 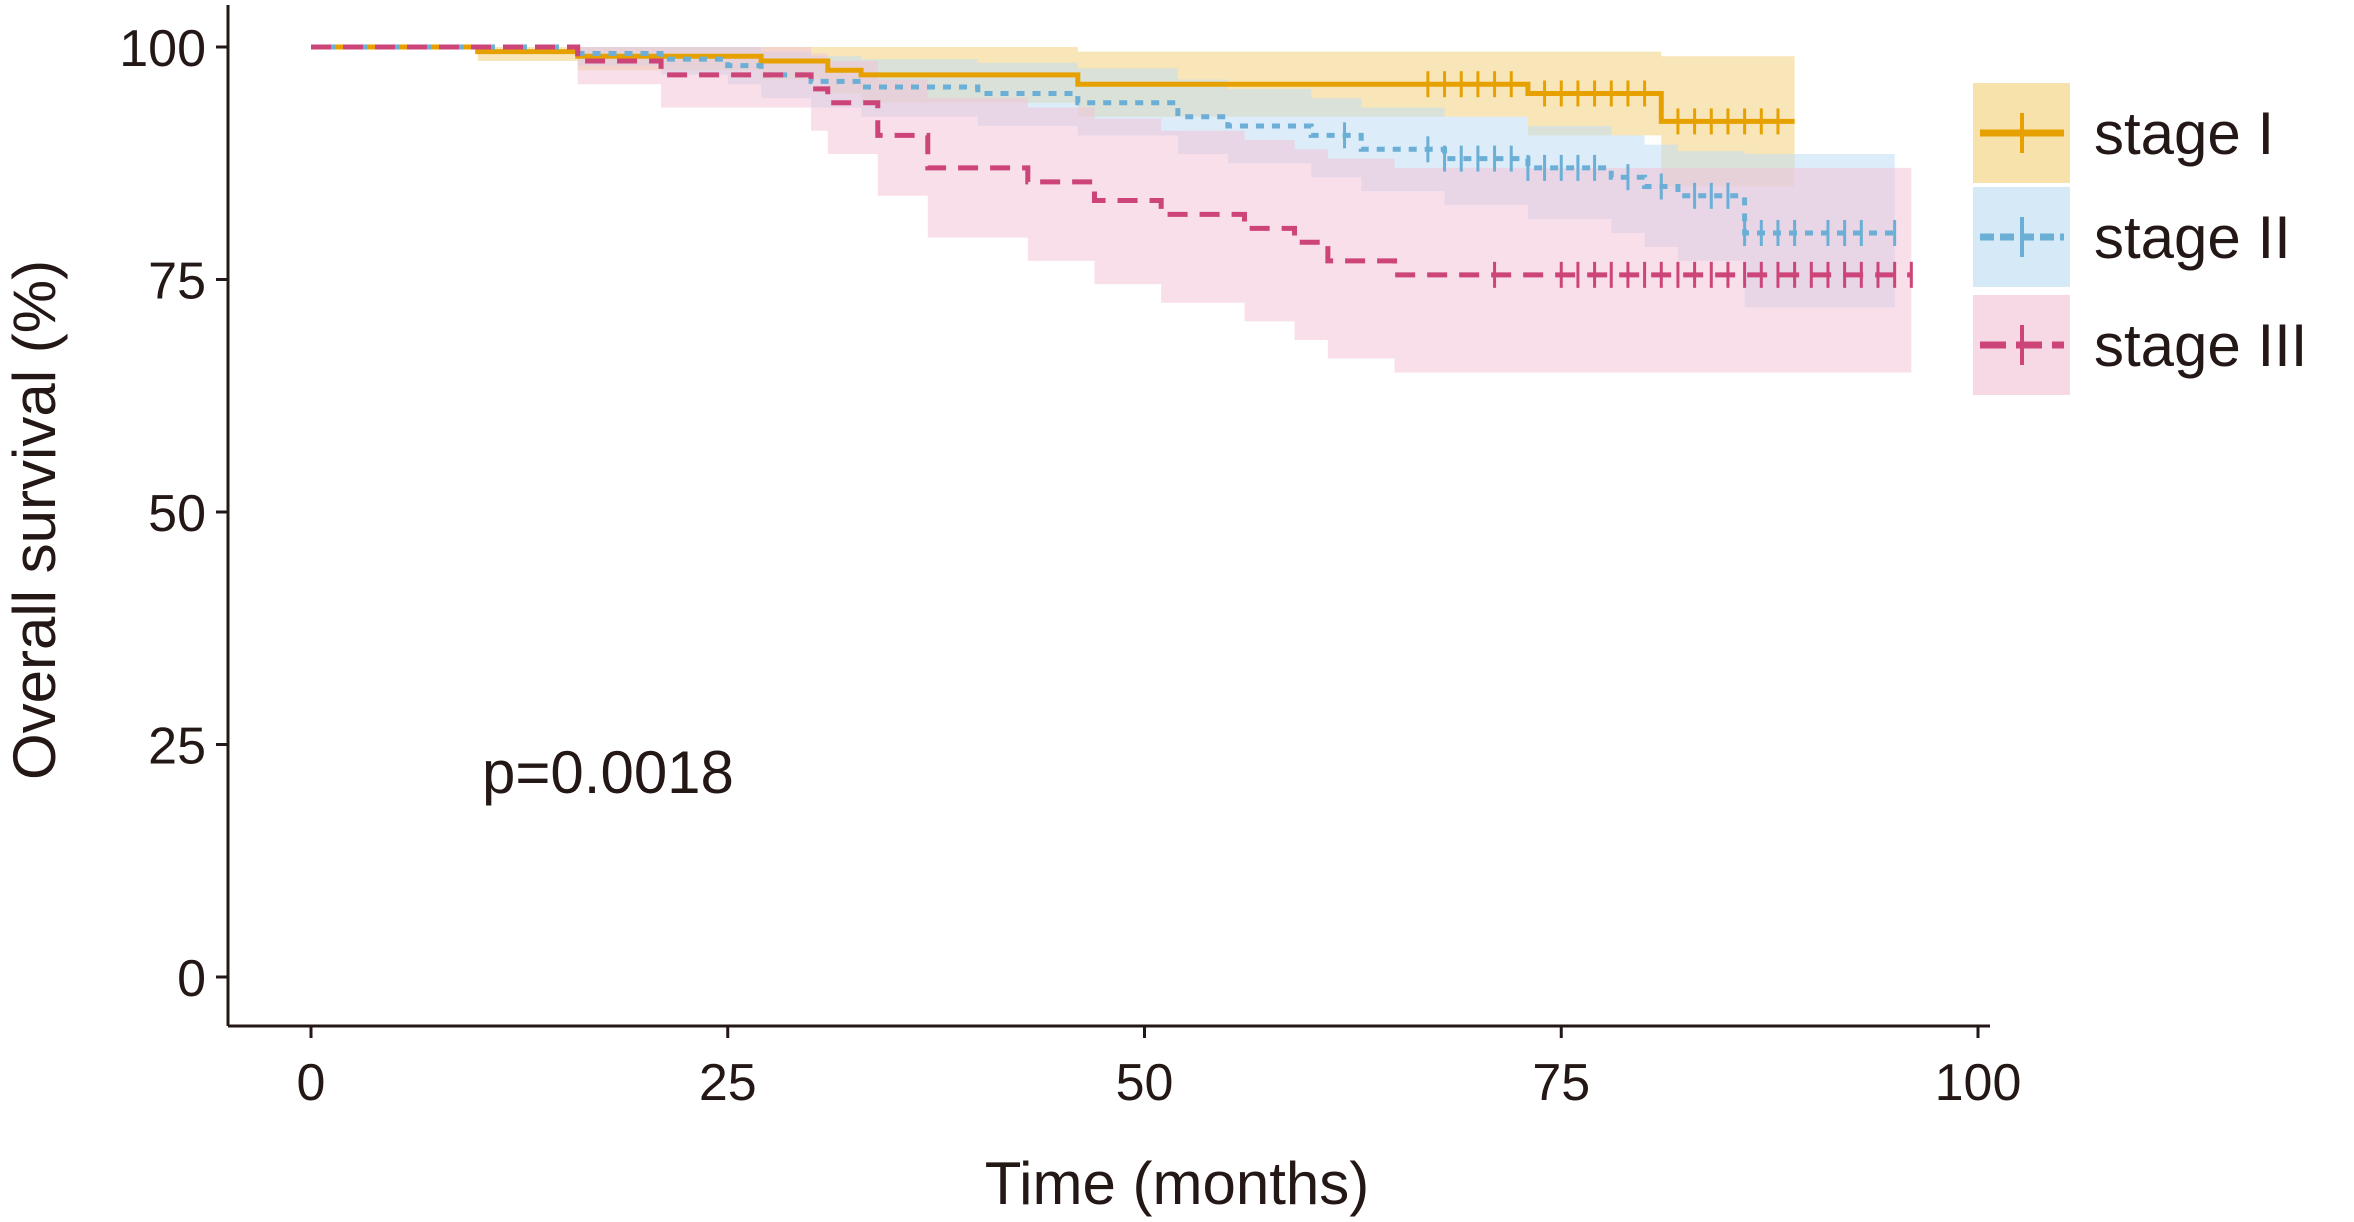 What do you see at coordinates (34, 520) in the screenshot?
I see `y-axis-title: Overall survival (%)` at bounding box center [34, 520].